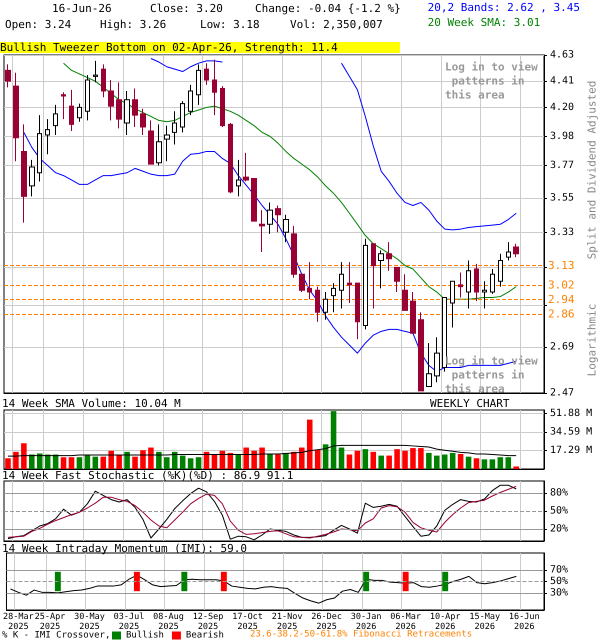 The height and width of the screenshot is (640, 600). I want to click on y-tick-label: 3.33, so click(562, 232).